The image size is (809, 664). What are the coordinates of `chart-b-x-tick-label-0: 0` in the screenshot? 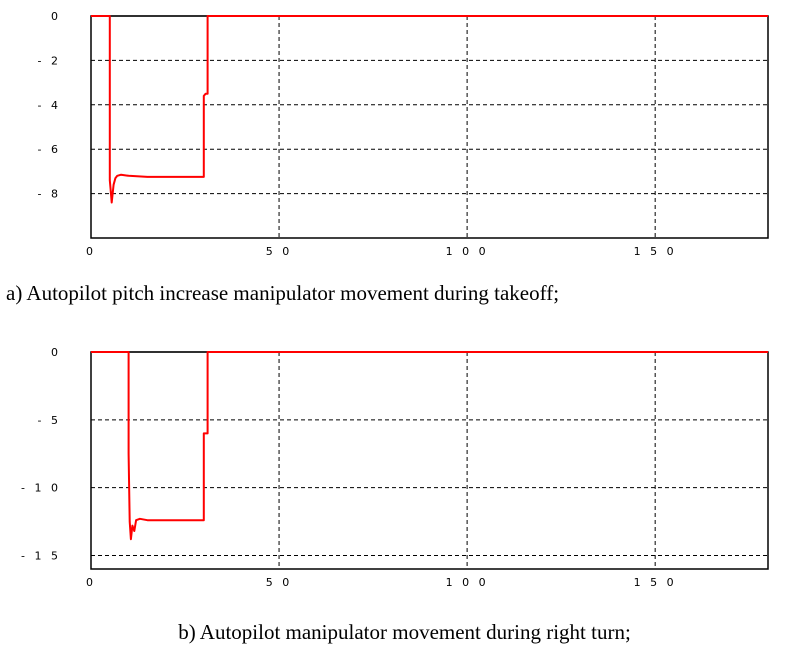 It's located at (91, 582).